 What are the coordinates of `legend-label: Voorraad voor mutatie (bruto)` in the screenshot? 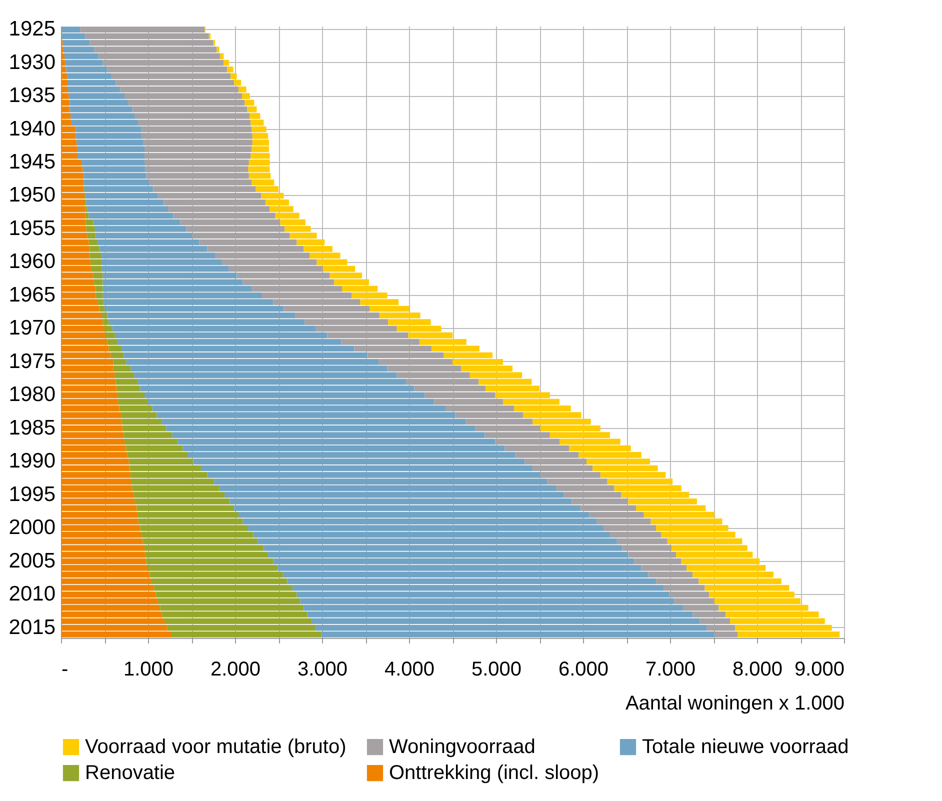 It's located at (215, 747).